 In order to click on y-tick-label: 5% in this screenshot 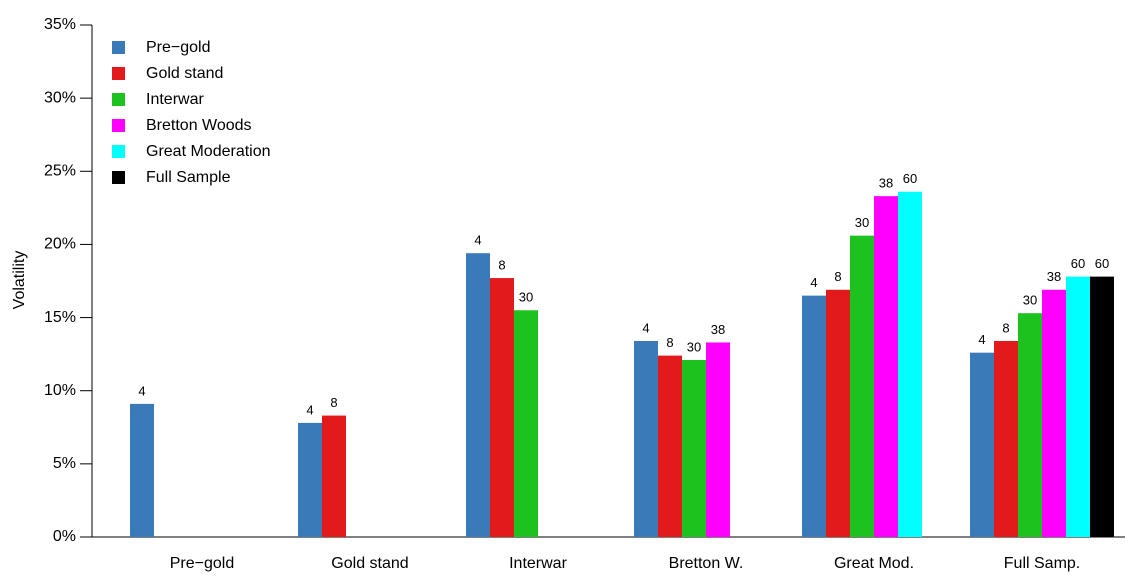, I will do `click(64, 463)`.